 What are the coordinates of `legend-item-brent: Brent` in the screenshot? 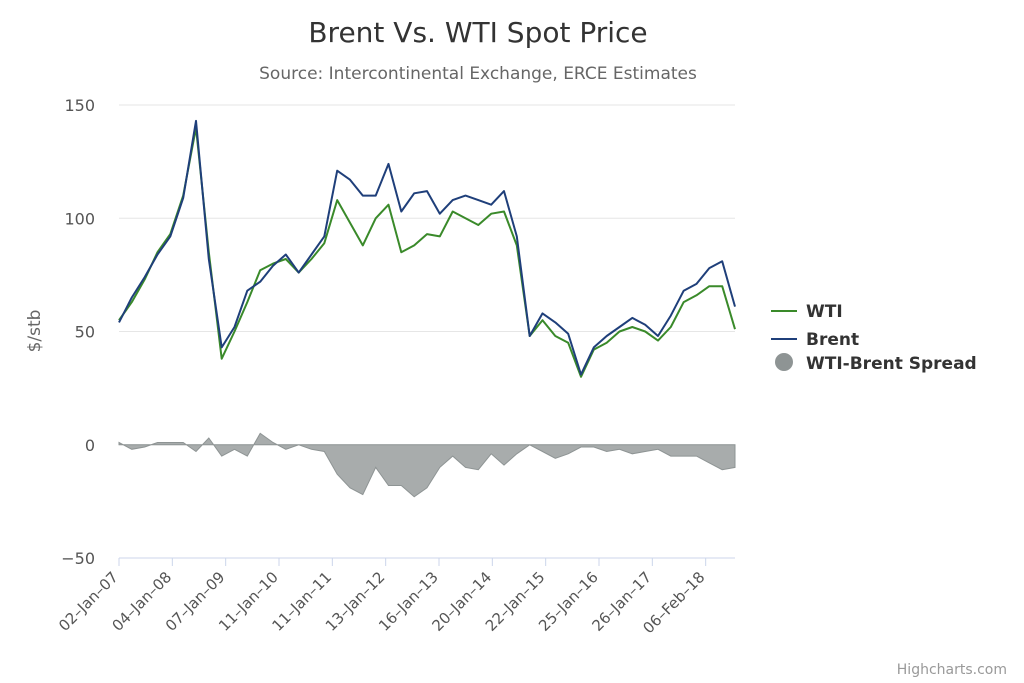 It's located at (815, 340).